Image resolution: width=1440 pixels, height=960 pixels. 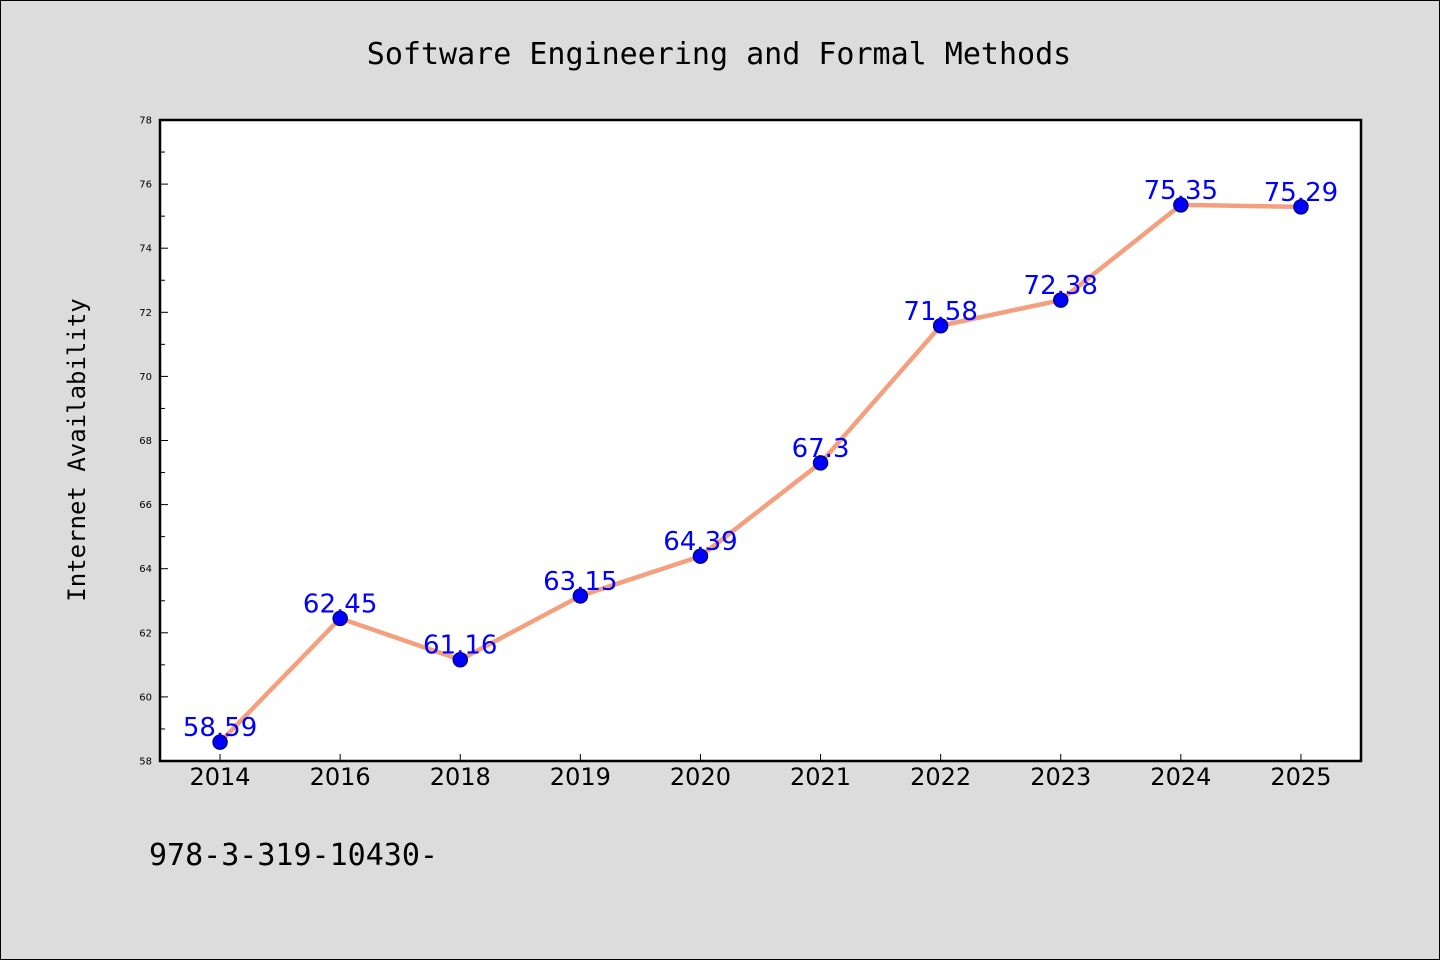 What do you see at coordinates (340, 777) in the screenshot?
I see `x-tick-label: 2016` at bounding box center [340, 777].